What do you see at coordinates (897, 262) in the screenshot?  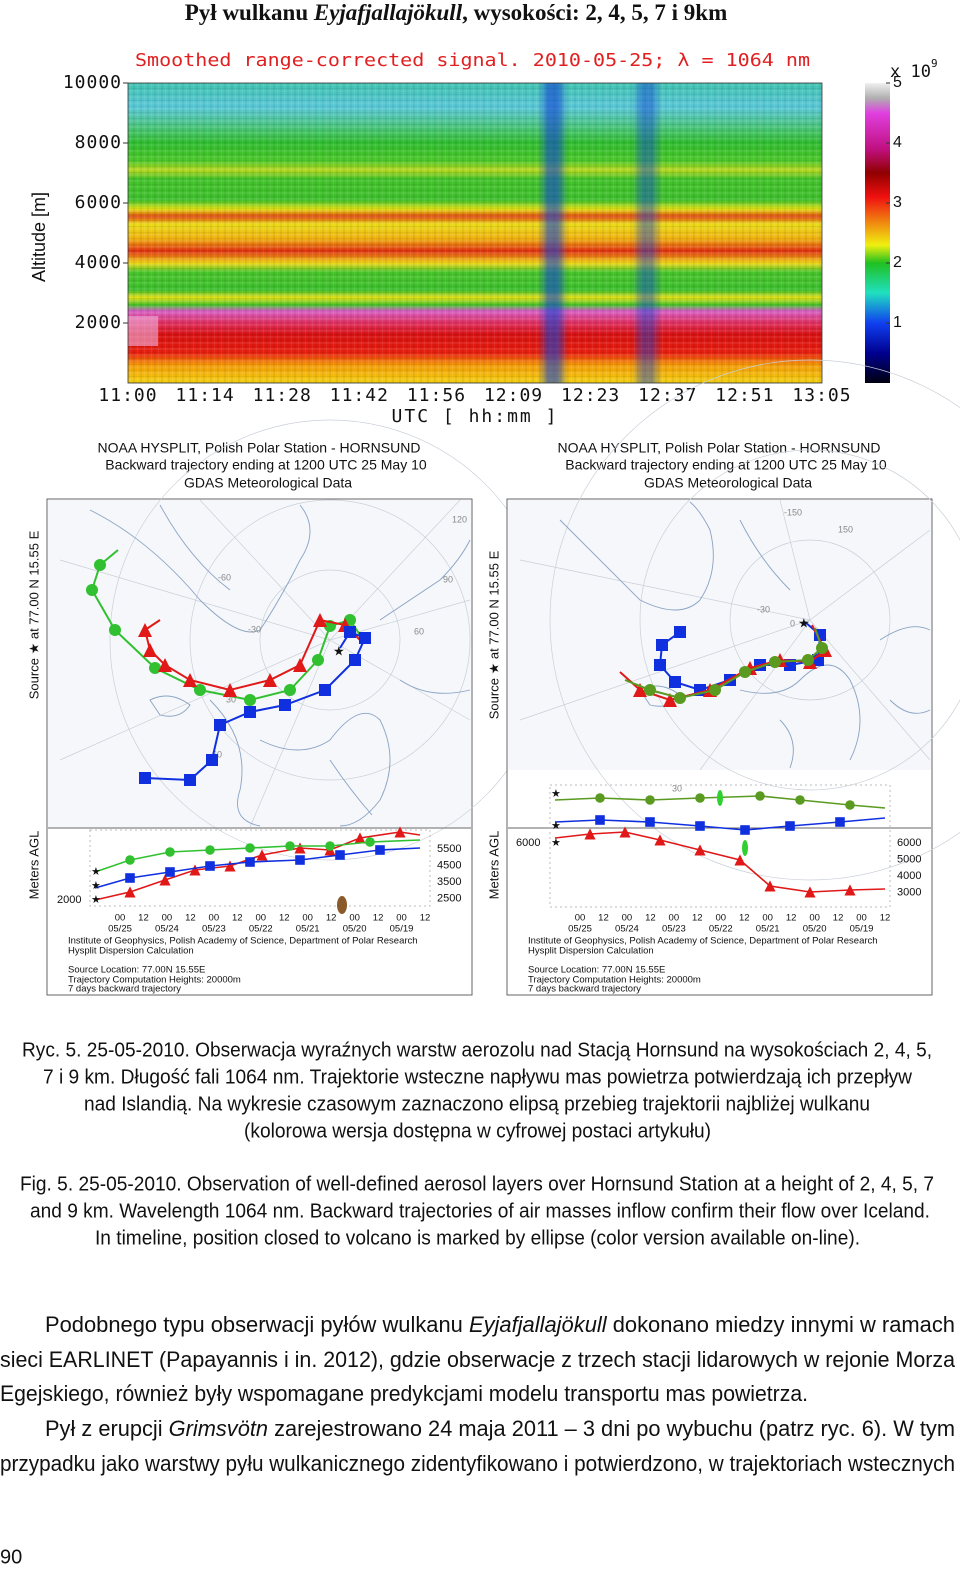 I see `colorbar-tick-label: 2` at bounding box center [897, 262].